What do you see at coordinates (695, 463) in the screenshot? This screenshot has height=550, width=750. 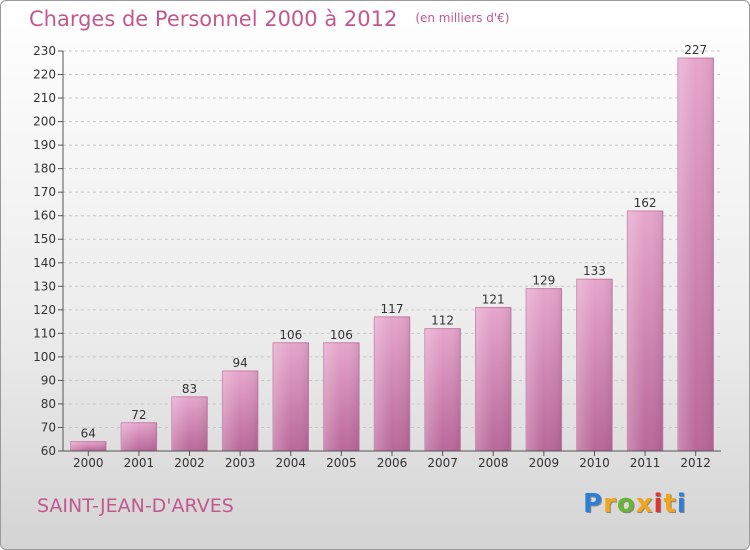 I see `x-tick-label: 2012` at bounding box center [695, 463].